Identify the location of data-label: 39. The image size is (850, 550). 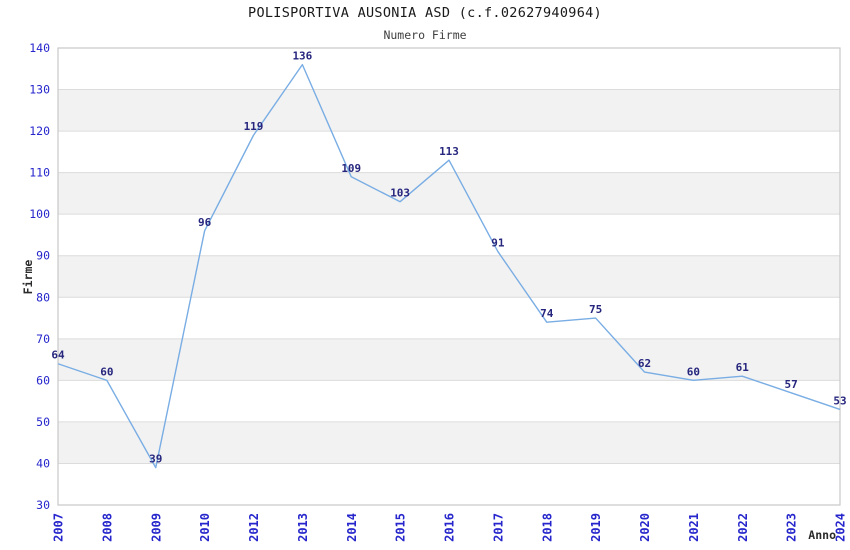
(155, 459).